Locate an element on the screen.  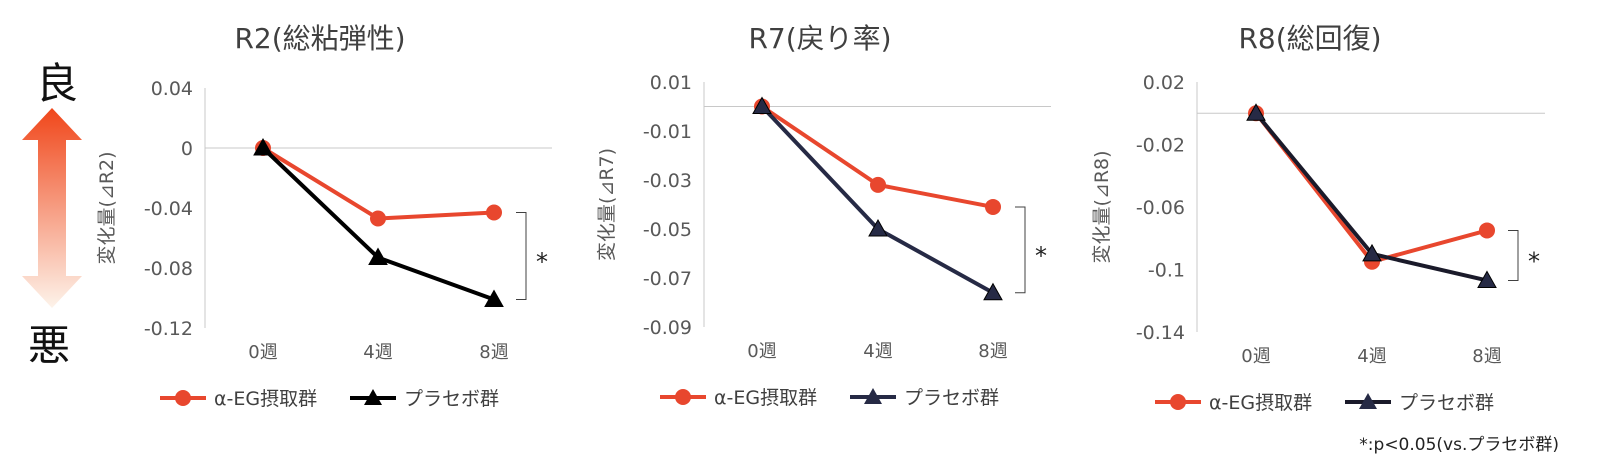
y-tick-label: -0.09 is located at coordinates (667, 328).